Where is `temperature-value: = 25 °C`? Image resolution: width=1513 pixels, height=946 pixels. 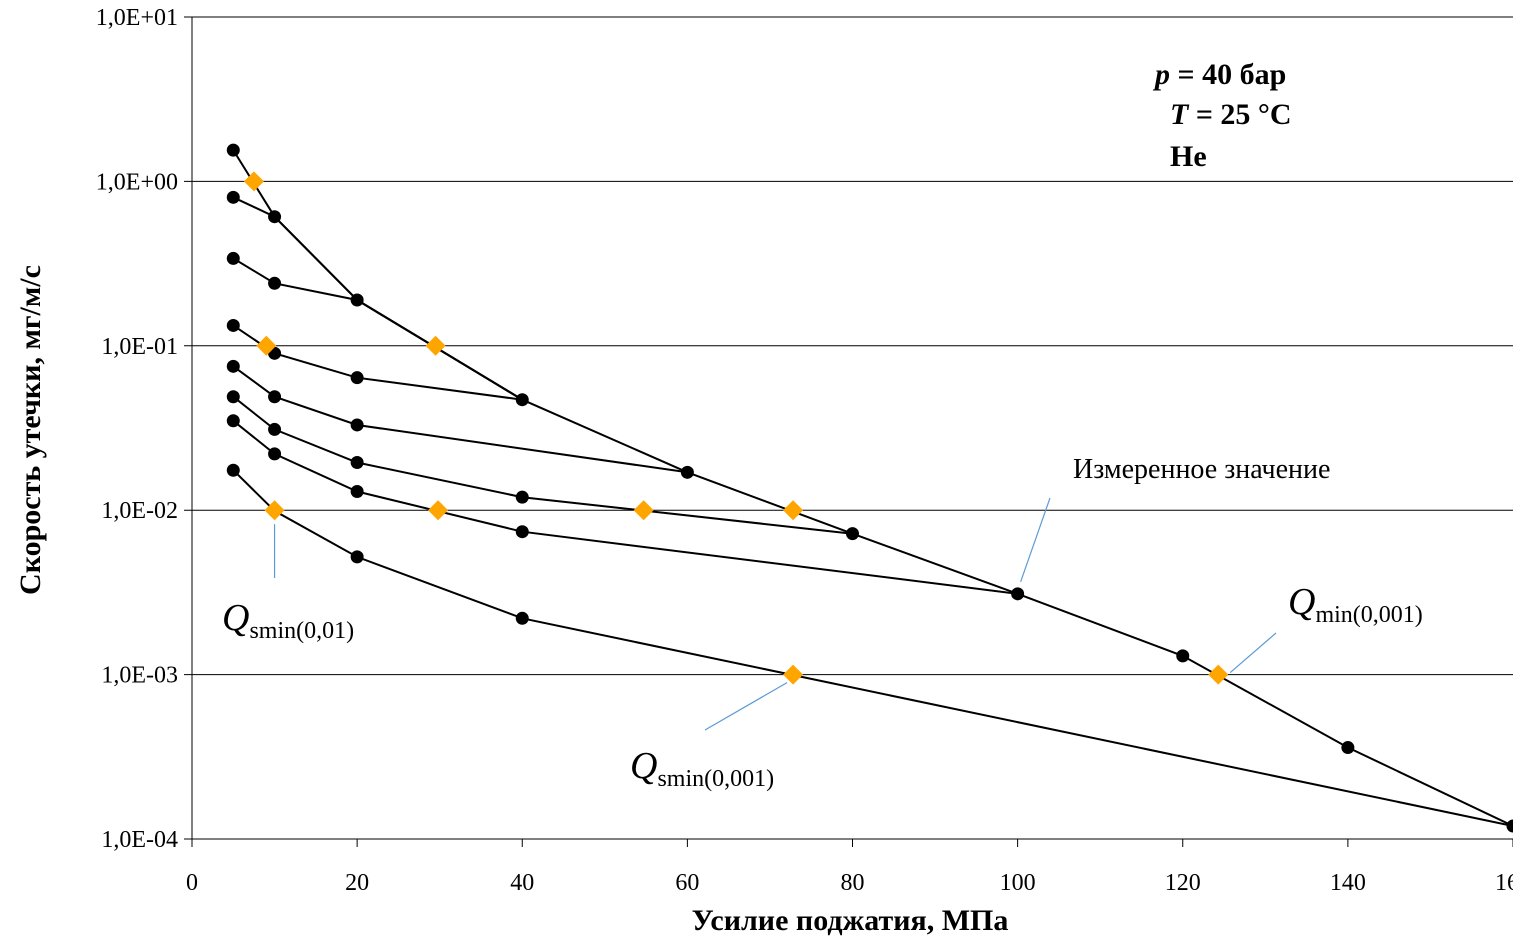 temperature-value: = 25 °C is located at coordinates (1239, 114).